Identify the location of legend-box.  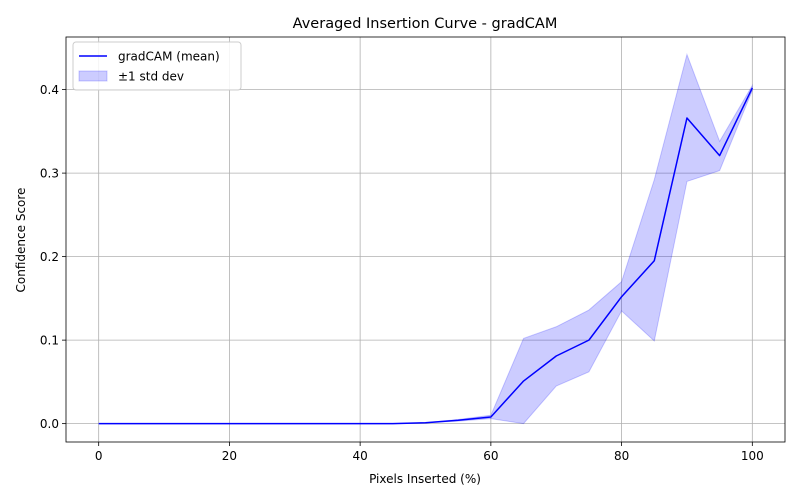
(157, 66).